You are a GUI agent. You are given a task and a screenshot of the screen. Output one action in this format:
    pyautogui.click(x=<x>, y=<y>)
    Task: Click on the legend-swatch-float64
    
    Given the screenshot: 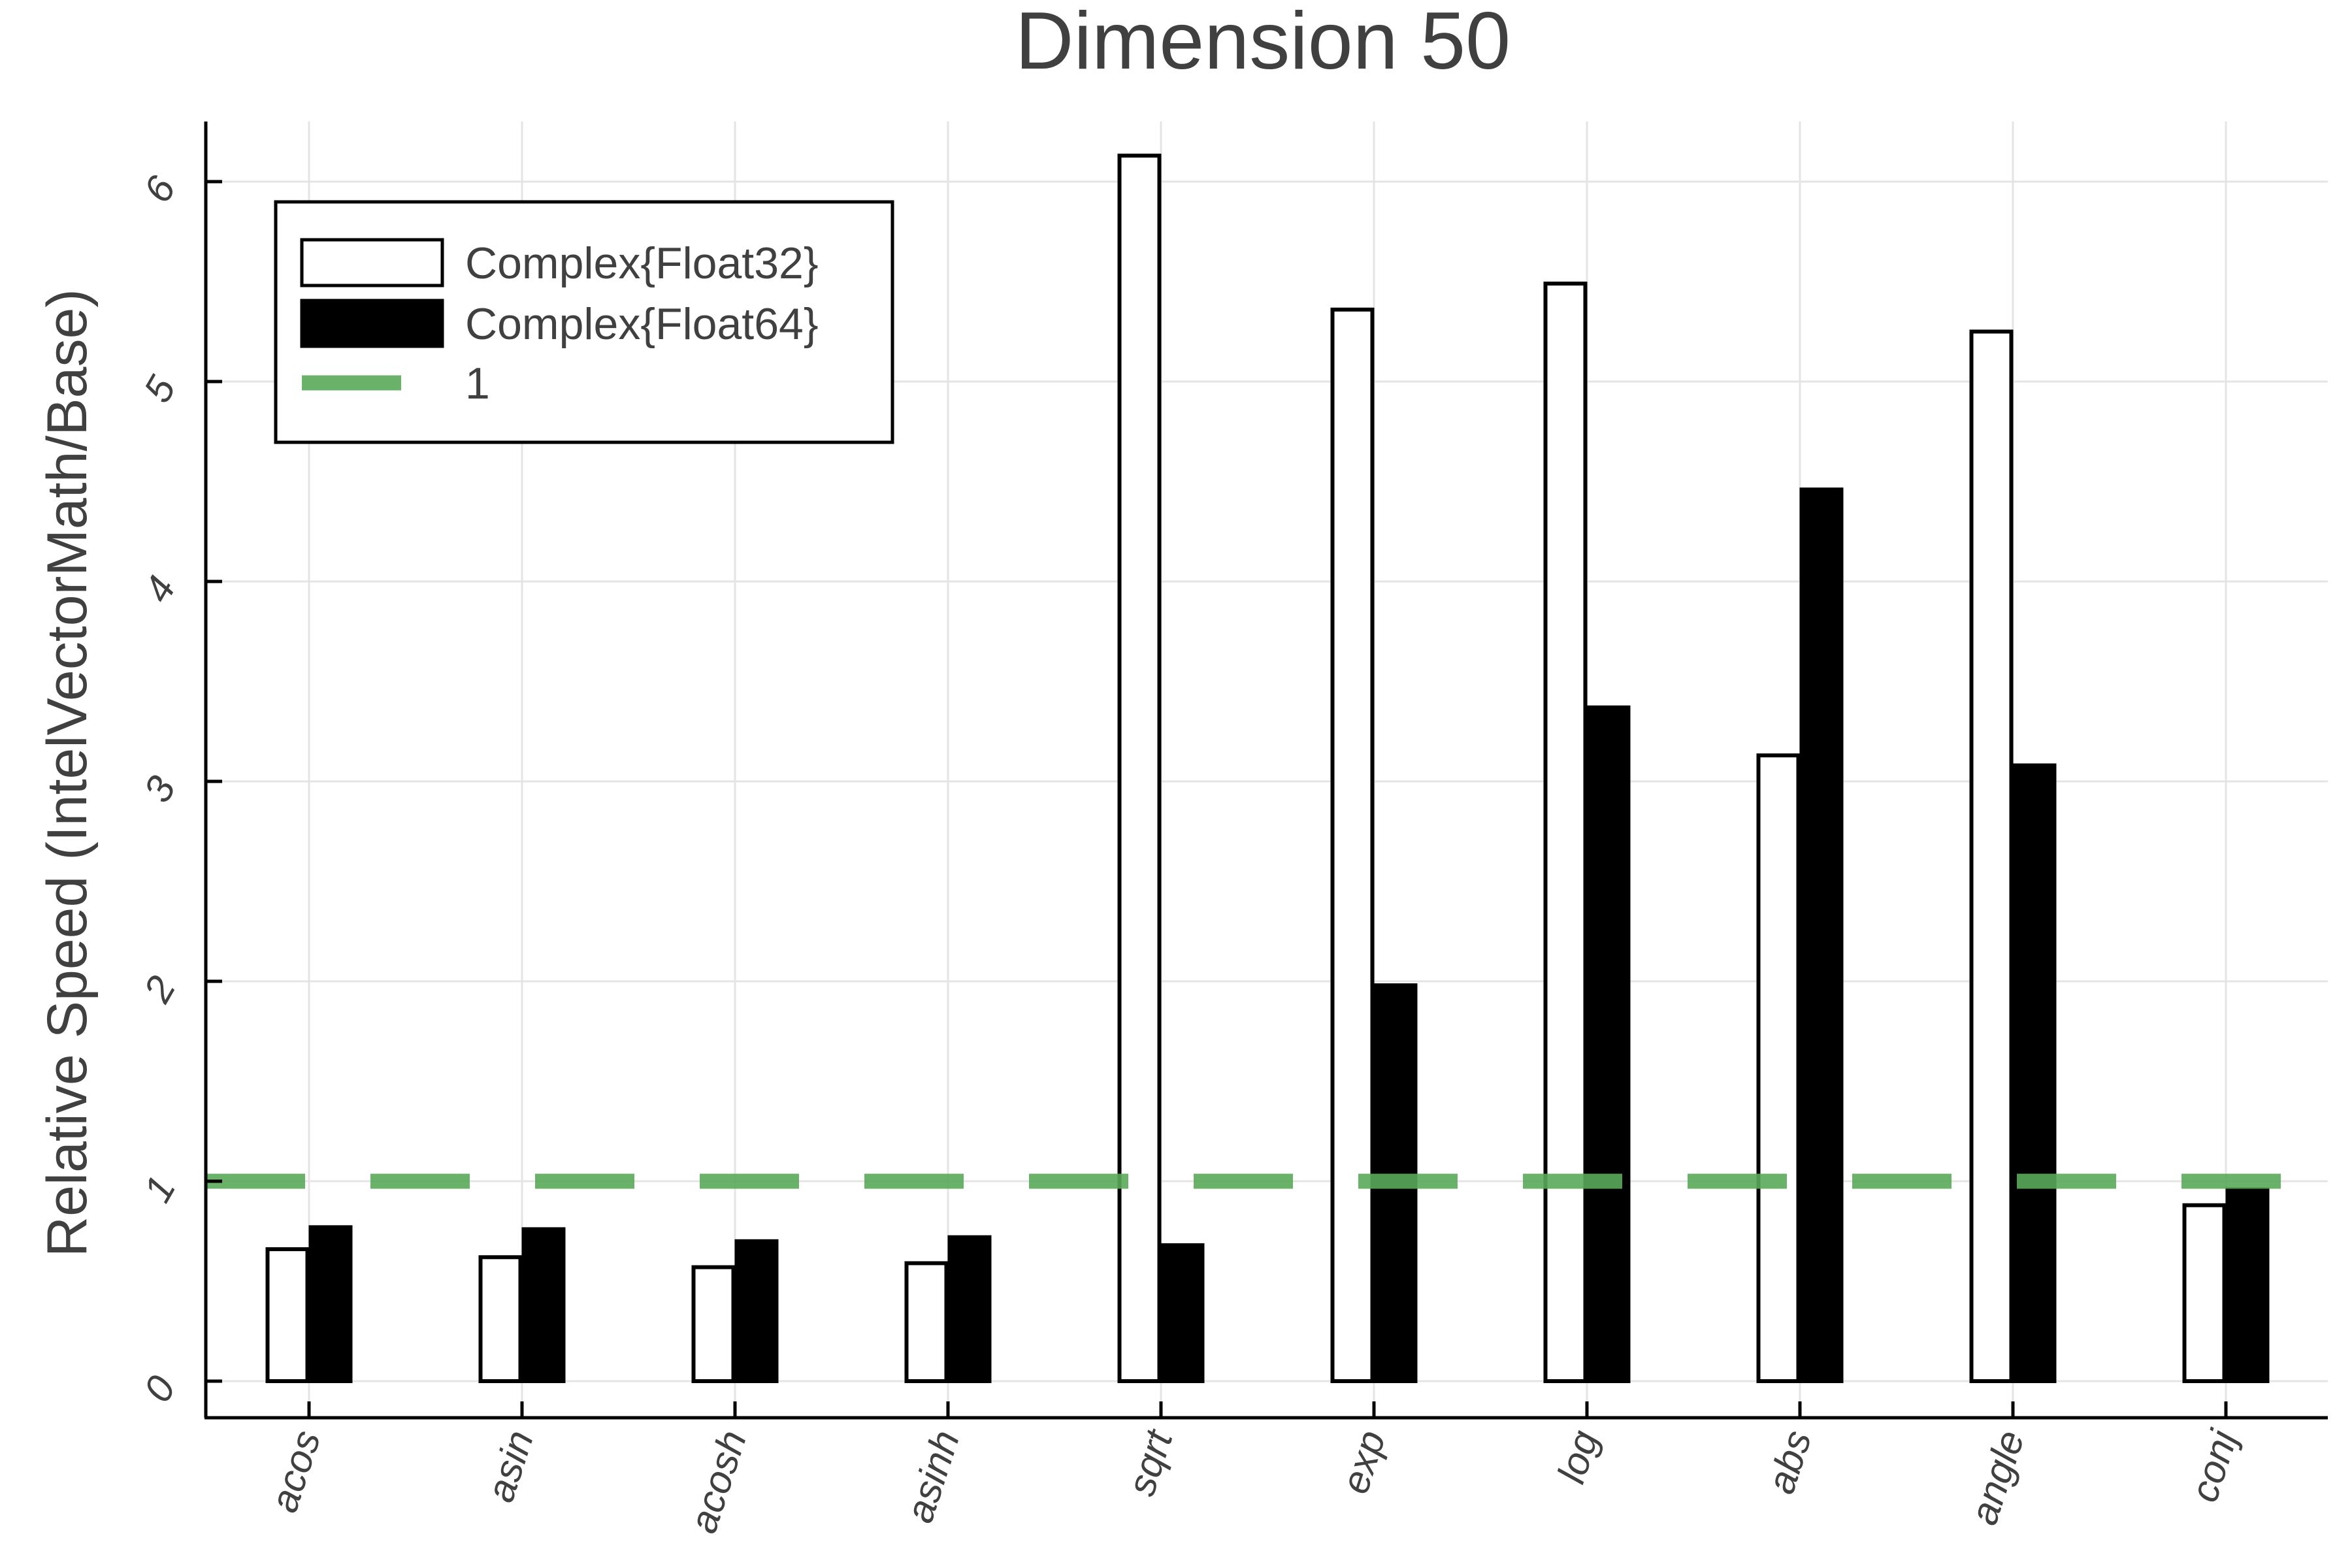 What is the action you would take?
    pyautogui.click(x=372, y=323)
    